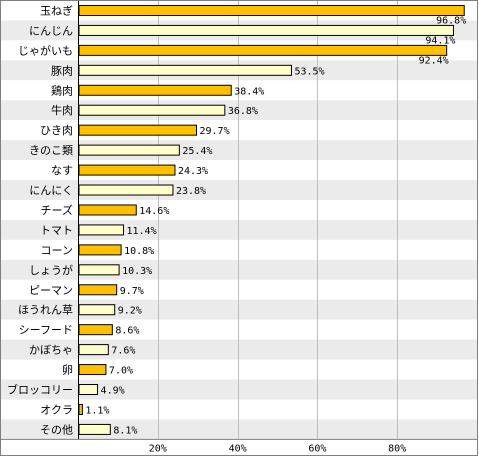 Image resolution: width=479 pixels, height=456 pixels. What do you see at coordinates (51, 190) in the screenshot?
I see `category-label: にんにく` at bounding box center [51, 190].